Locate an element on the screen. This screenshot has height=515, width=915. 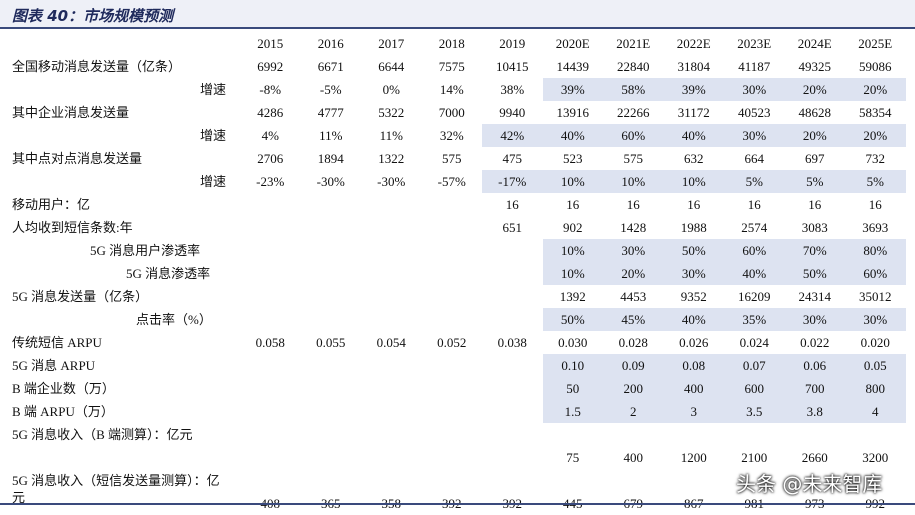
row-label: 5G 消息渗透率 is located at coordinates (168, 273).